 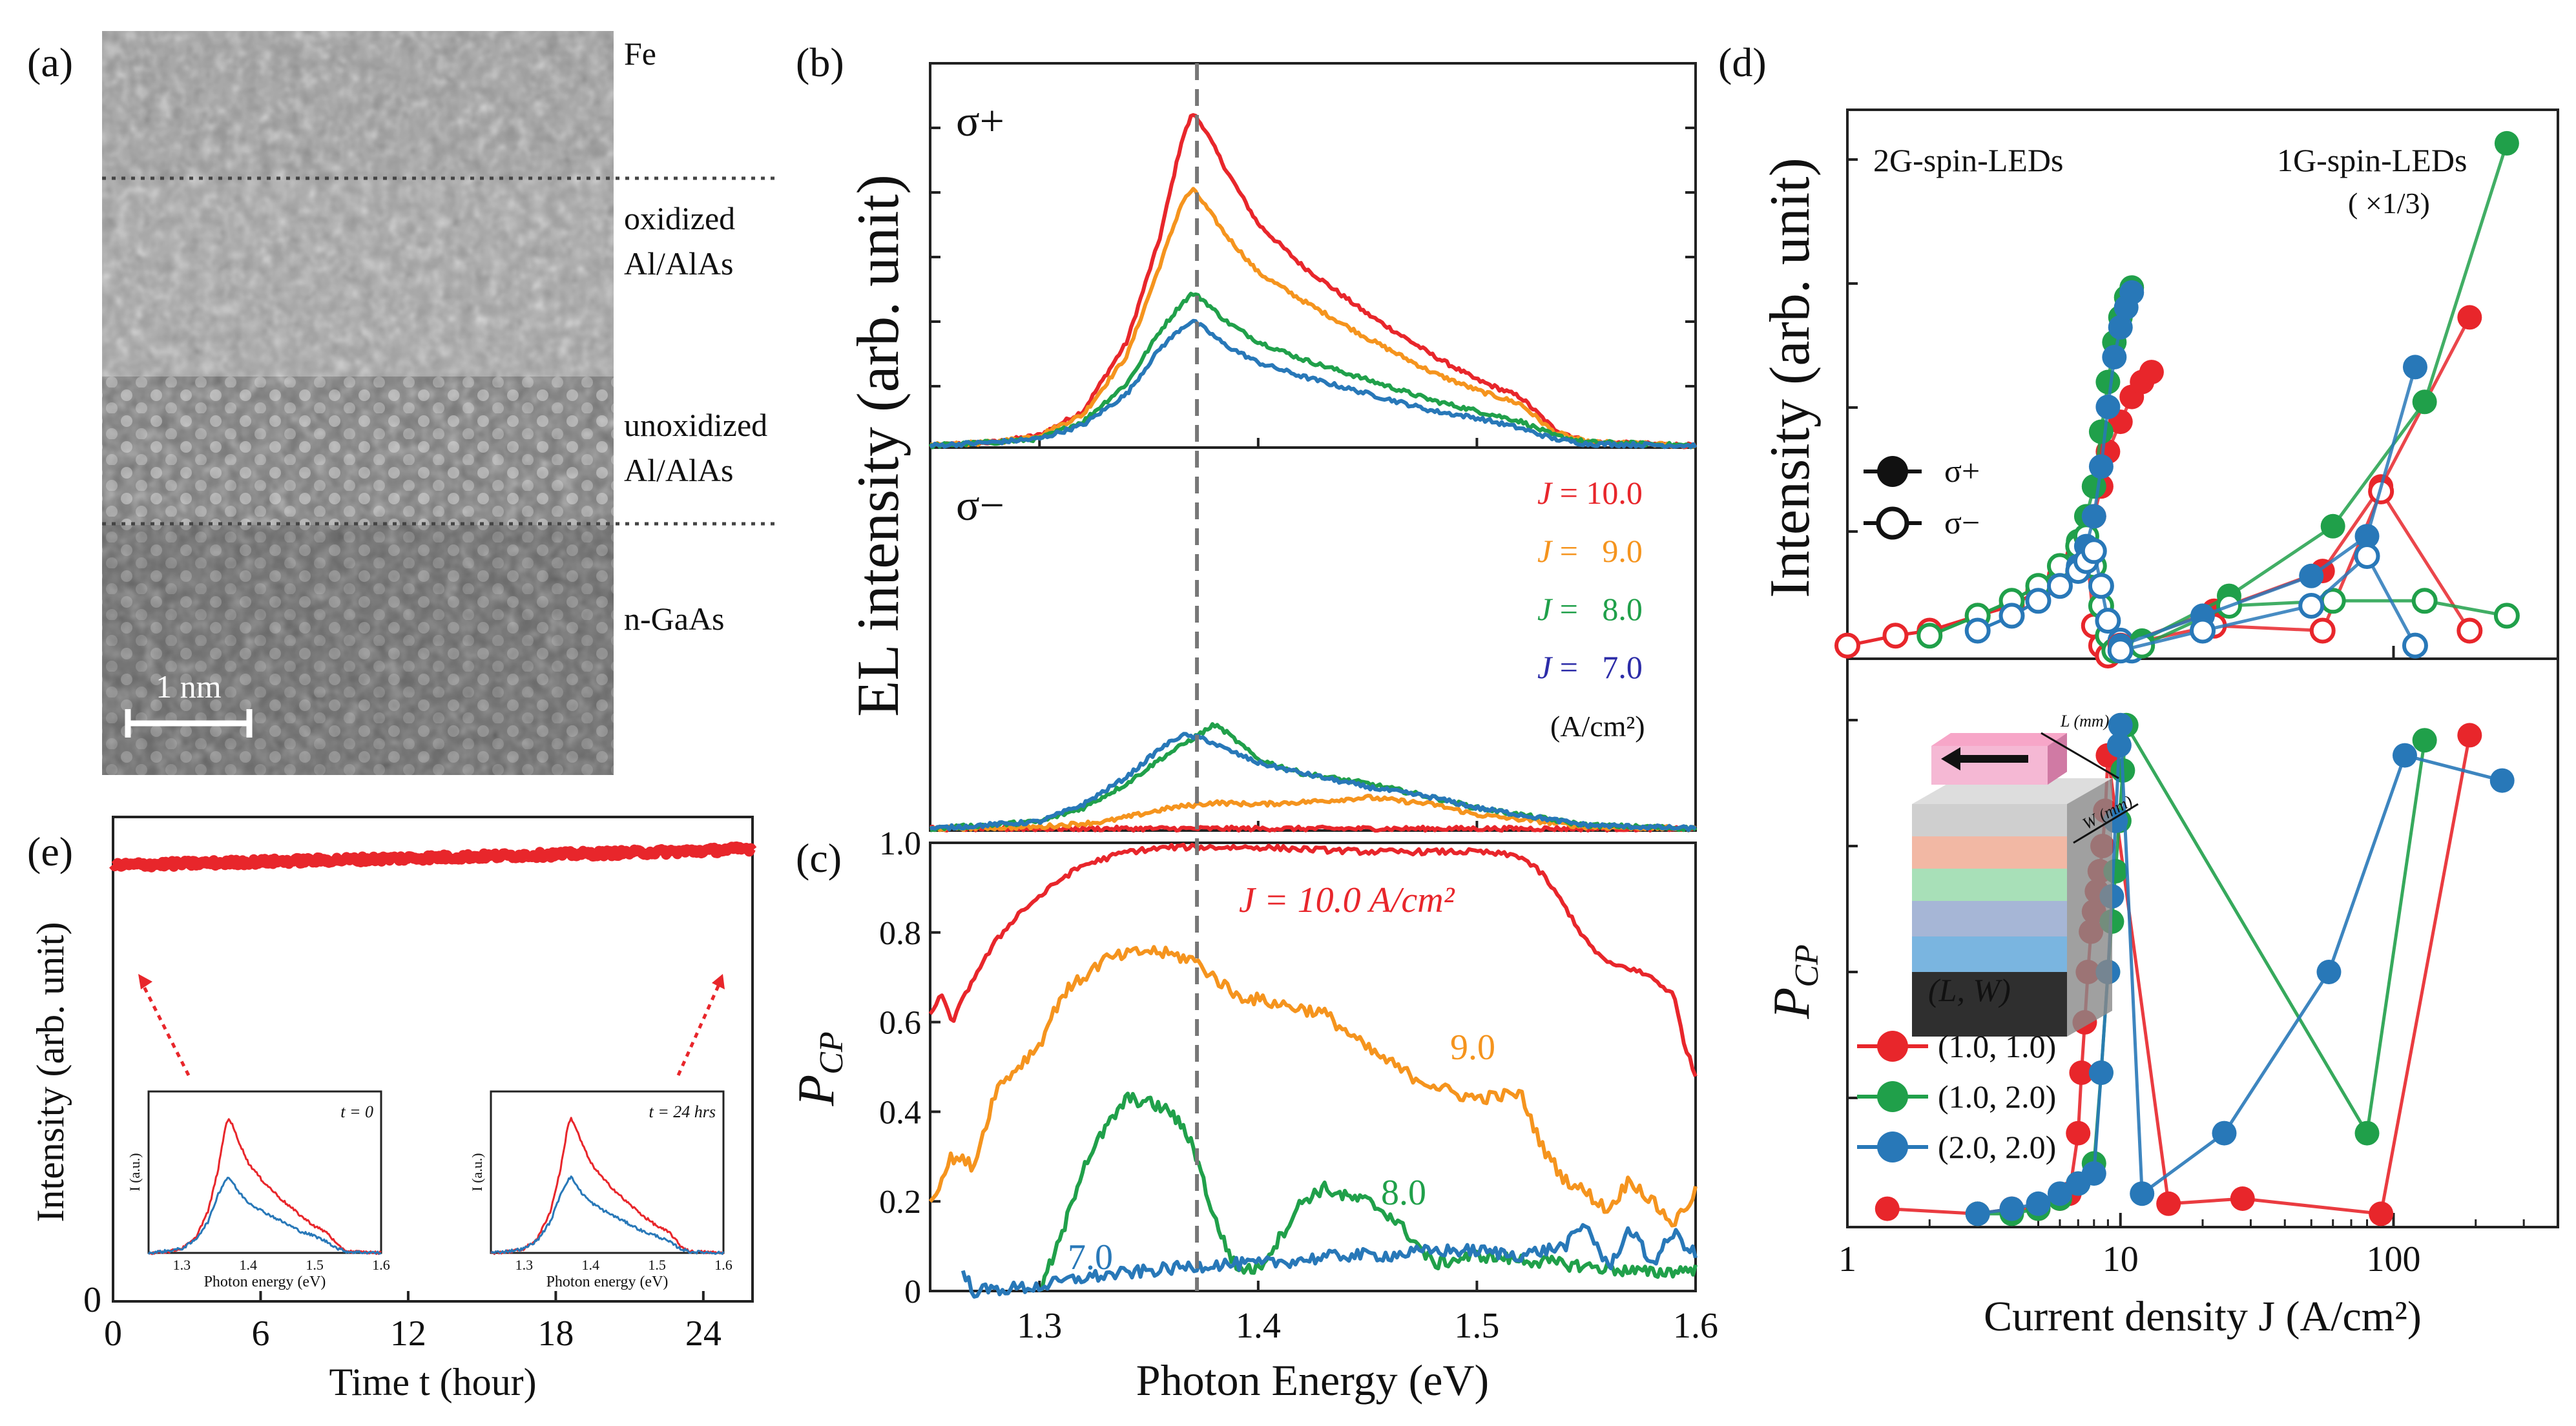 I want to click on annot-8: 8.0, so click(x=1403, y=1193).